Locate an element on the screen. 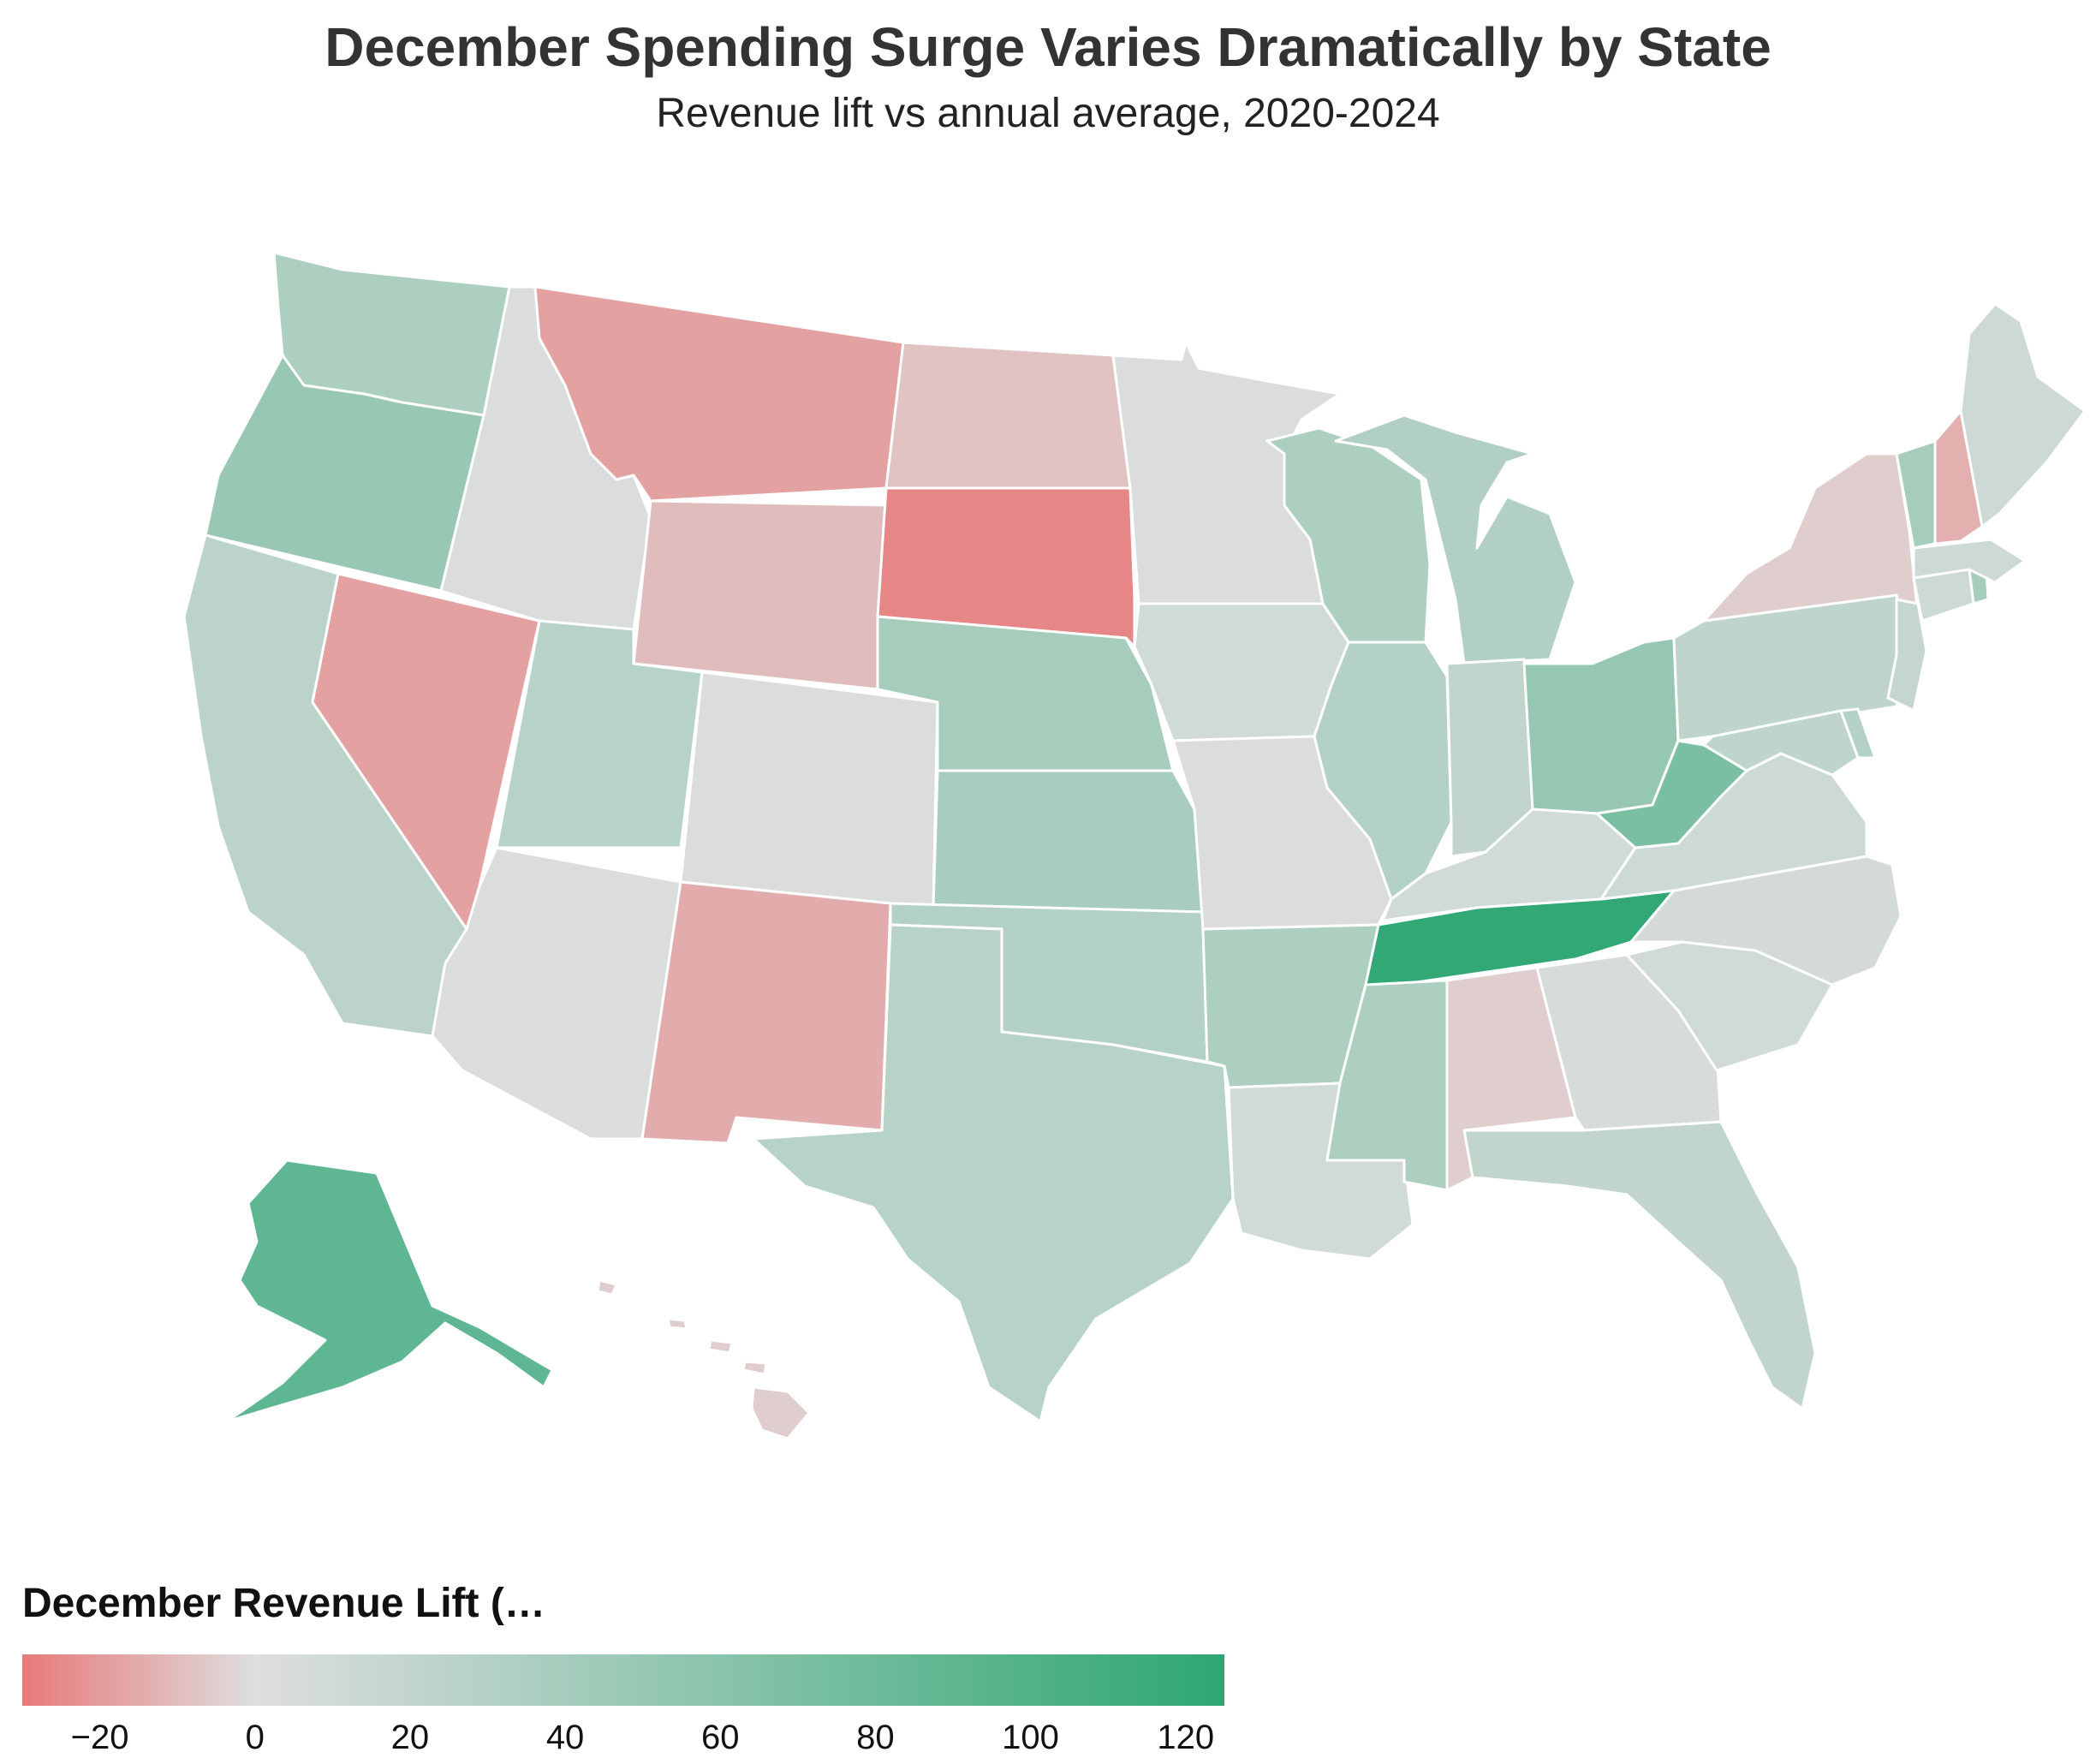 This screenshot has width=2096, height=1764. legend-tick-label: 40 is located at coordinates (565, 1738).